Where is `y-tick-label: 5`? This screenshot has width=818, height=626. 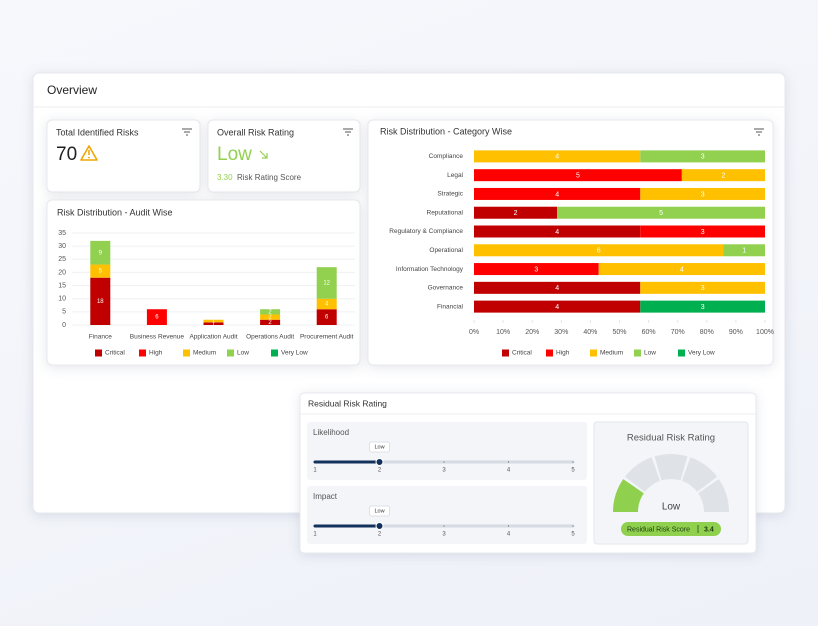 y-tick-label: 5 is located at coordinates (64, 312).